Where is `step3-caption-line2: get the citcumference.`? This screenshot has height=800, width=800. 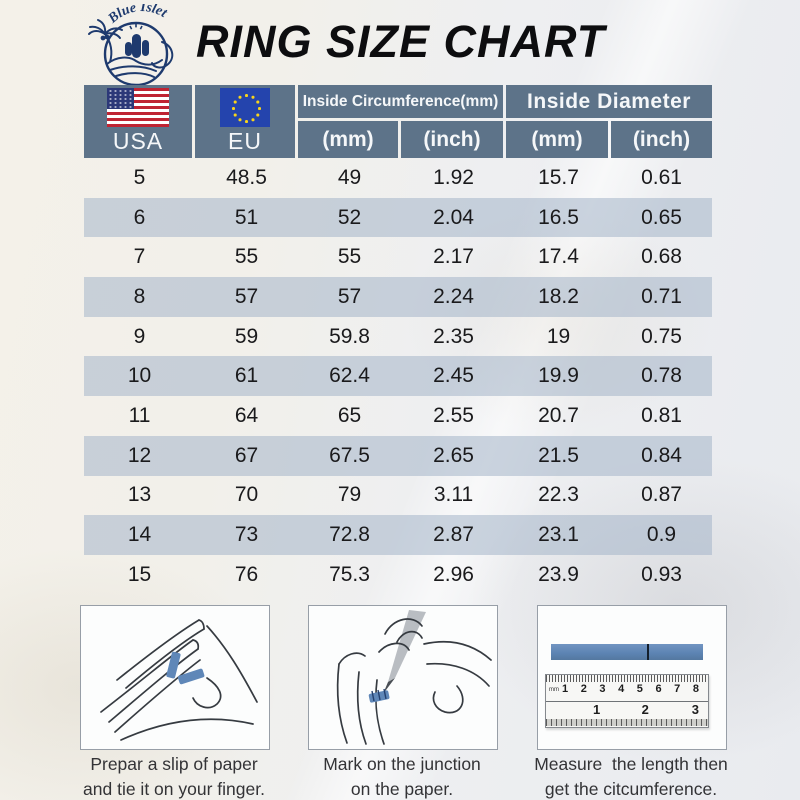 step3-caption-line2: get the citcumference. is located at coordinates (631, 788).